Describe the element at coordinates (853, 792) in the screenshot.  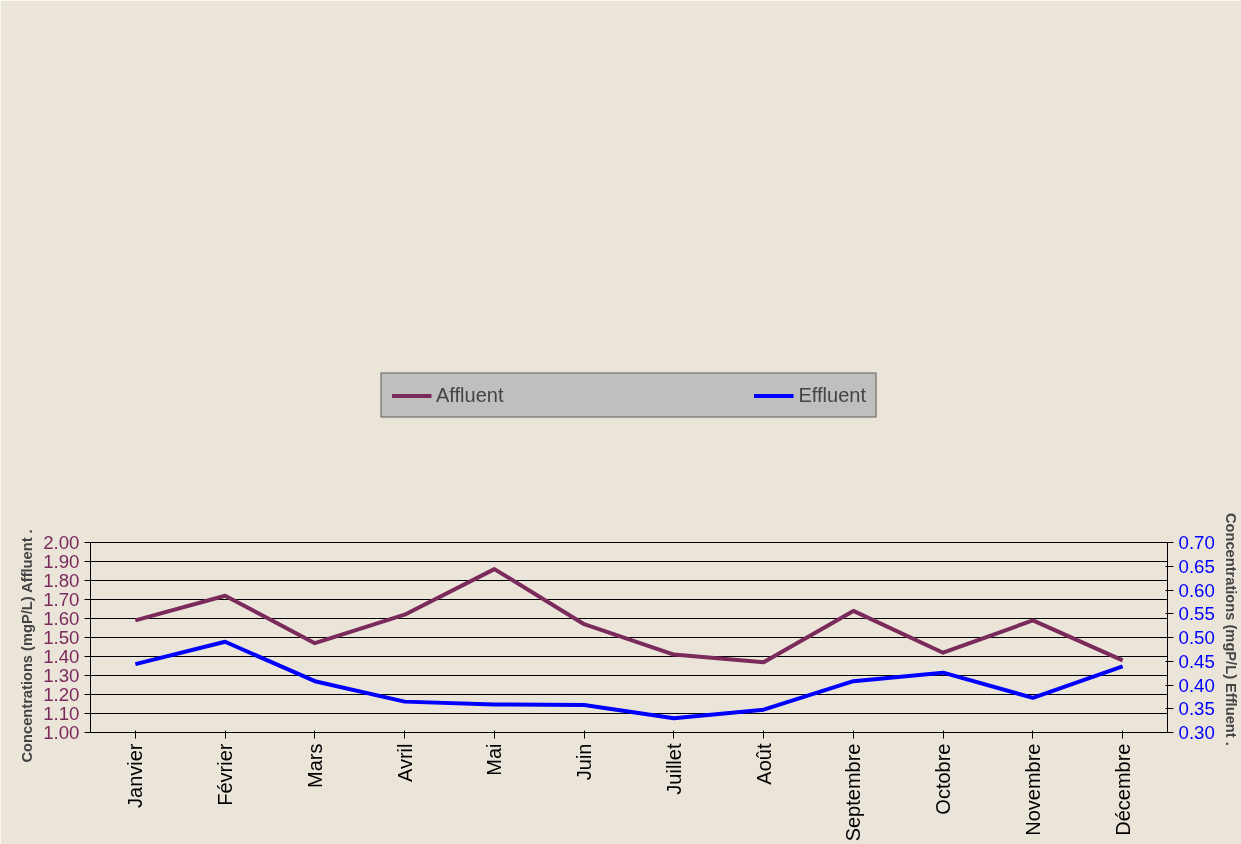
I see `x-tick-label: Septembre` at that location.